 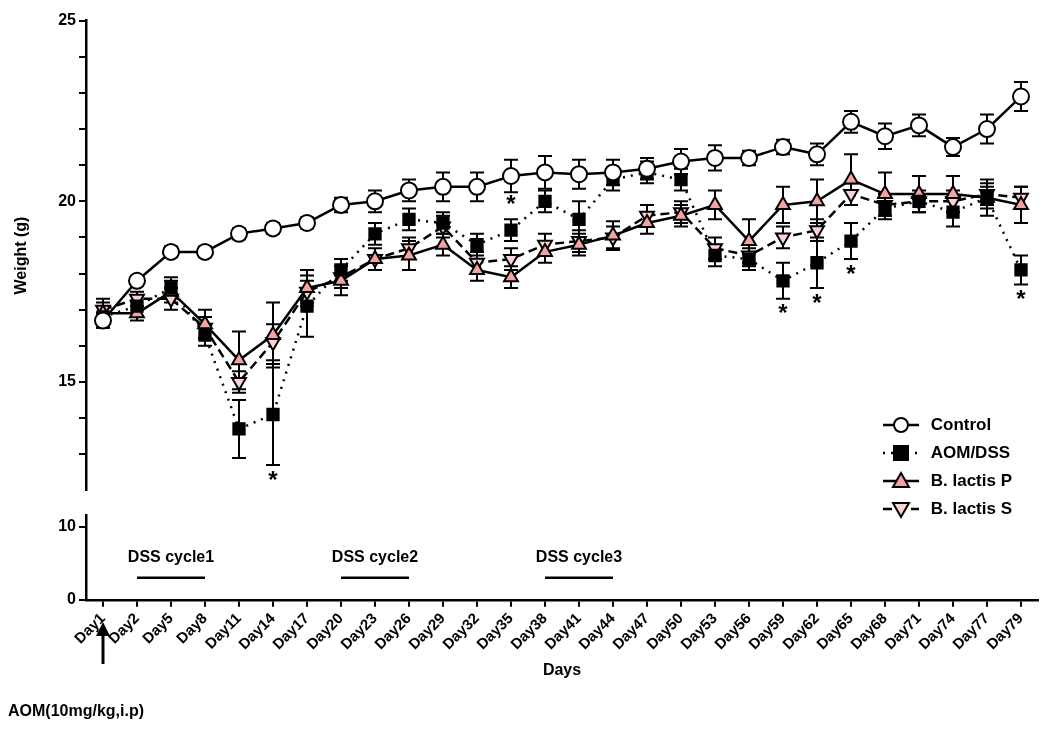 What do you see at coordinates (562, 669) in the screenshot?
I see `x-axis-title: Days` at bounding box center [562, 669].